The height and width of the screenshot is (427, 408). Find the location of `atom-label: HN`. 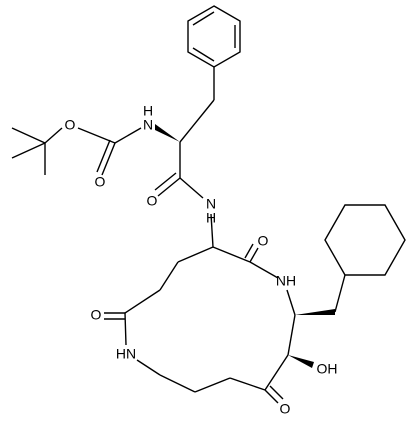

atom-label: HN is located at coordinates (126, 354).